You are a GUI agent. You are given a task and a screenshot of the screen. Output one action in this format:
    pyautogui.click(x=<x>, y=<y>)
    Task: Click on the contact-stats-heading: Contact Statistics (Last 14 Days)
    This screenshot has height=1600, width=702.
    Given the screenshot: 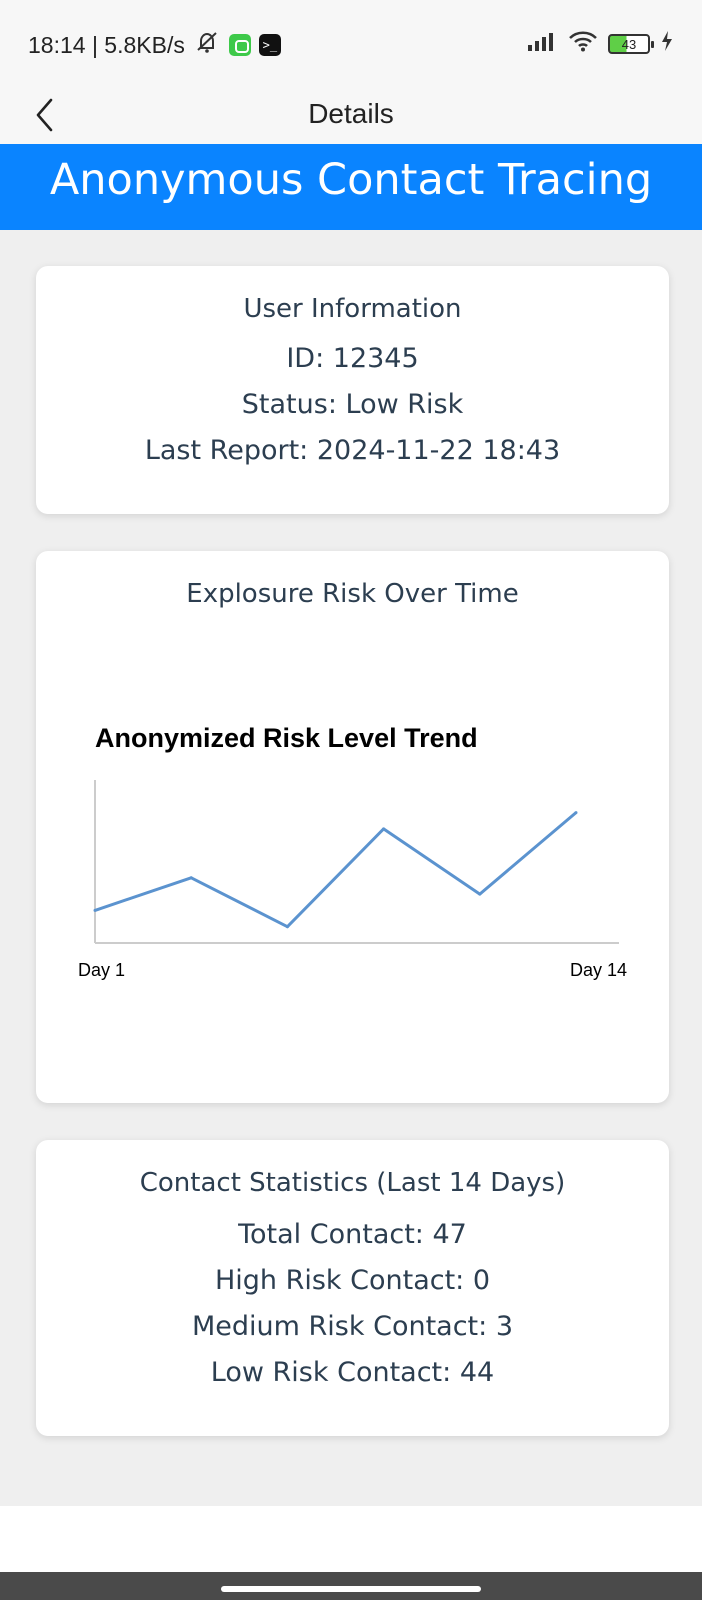 What is the action you would take?
    pyautogui.click(x=352, y=1183)
    